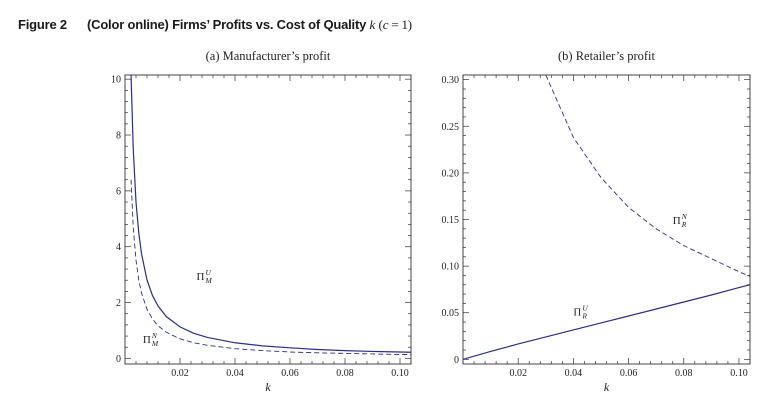 The image size is (773, 401). What do you see at coordinates (400, 24) in the screenshot?
I see `caption-eq: = 1)` at bounding box center [400, 24].